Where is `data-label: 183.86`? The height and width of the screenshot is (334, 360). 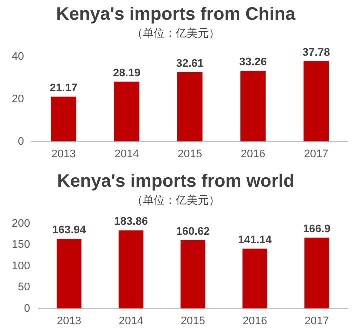 data-label: 183.86 is located at coordinates (131, 222).